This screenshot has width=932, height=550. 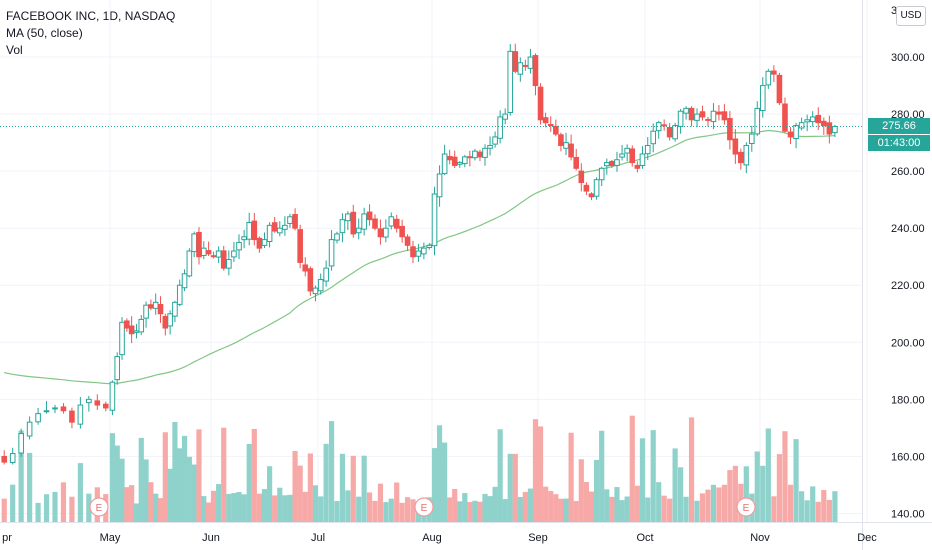 I want to click on x-tick-label: Jul, so click(x=318, y=538).